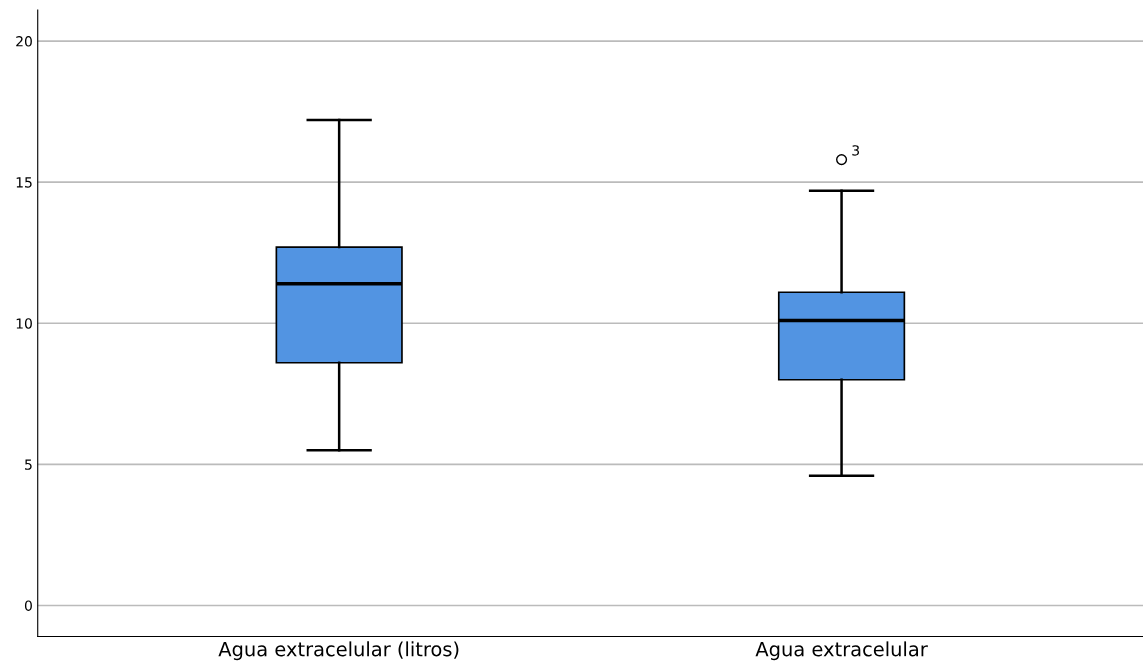  Describe the element at coordinates (28, 605) in the screenshot. I see `y-tick-label: 0` at that location.